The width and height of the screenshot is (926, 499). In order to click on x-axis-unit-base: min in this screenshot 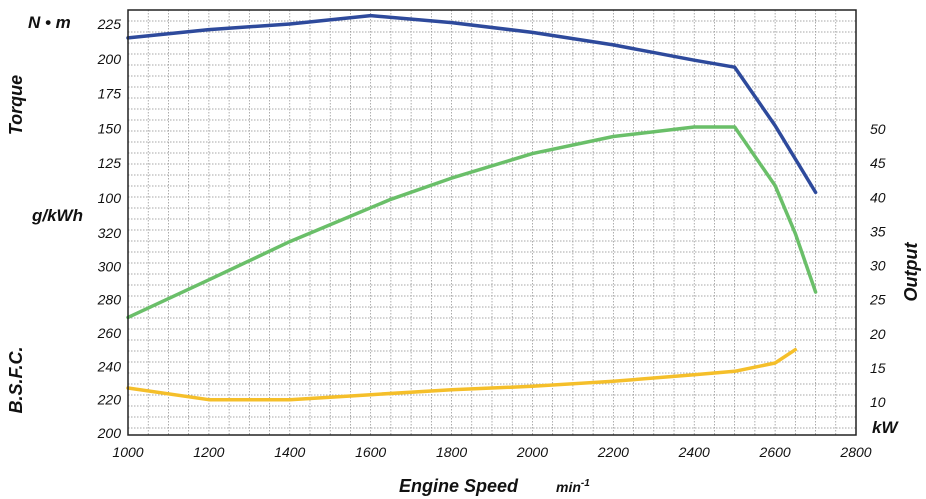, I will do `click(568, 487)`.